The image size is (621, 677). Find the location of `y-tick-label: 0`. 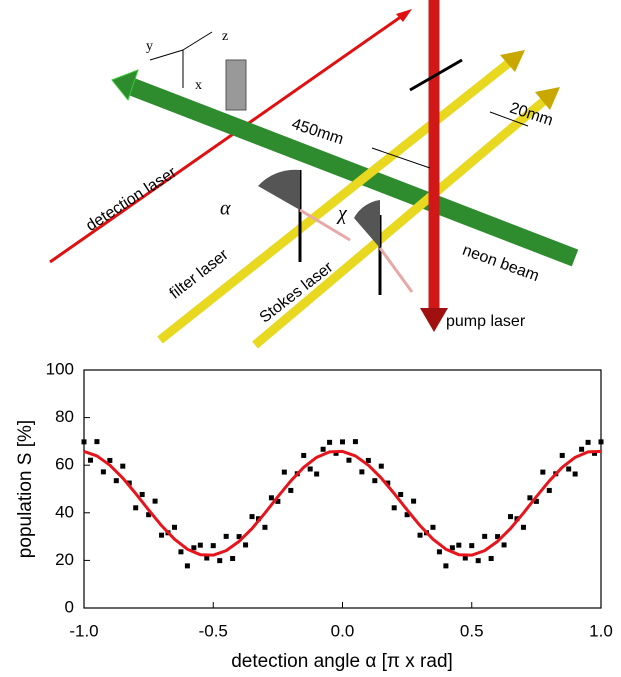

y-tick-label: 0 is located at coordinates (69, 606).